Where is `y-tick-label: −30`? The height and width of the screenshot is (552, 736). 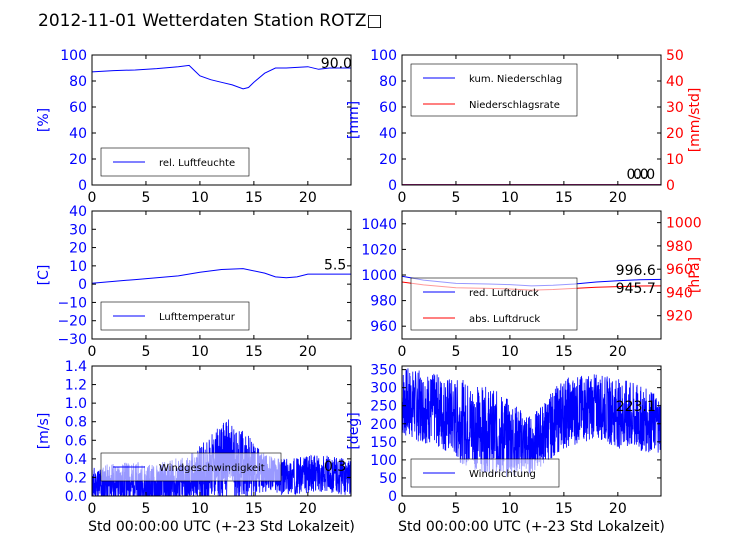 y-tick-label: −30 is located at coordinates (72, 340).